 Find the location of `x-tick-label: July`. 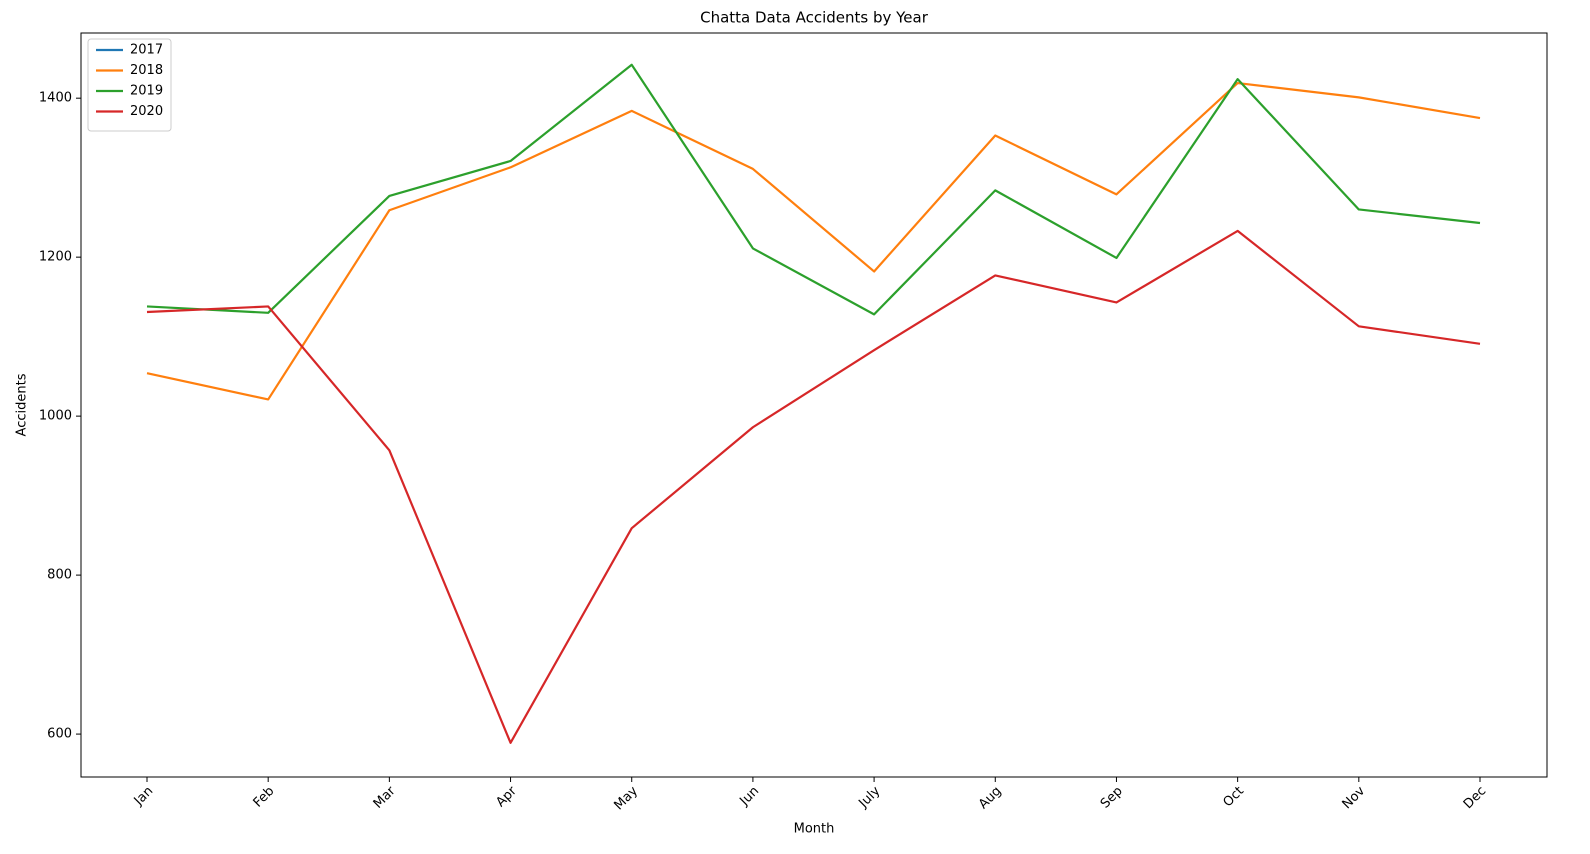

x-tick-label: July is located at coordinates (870, 797).